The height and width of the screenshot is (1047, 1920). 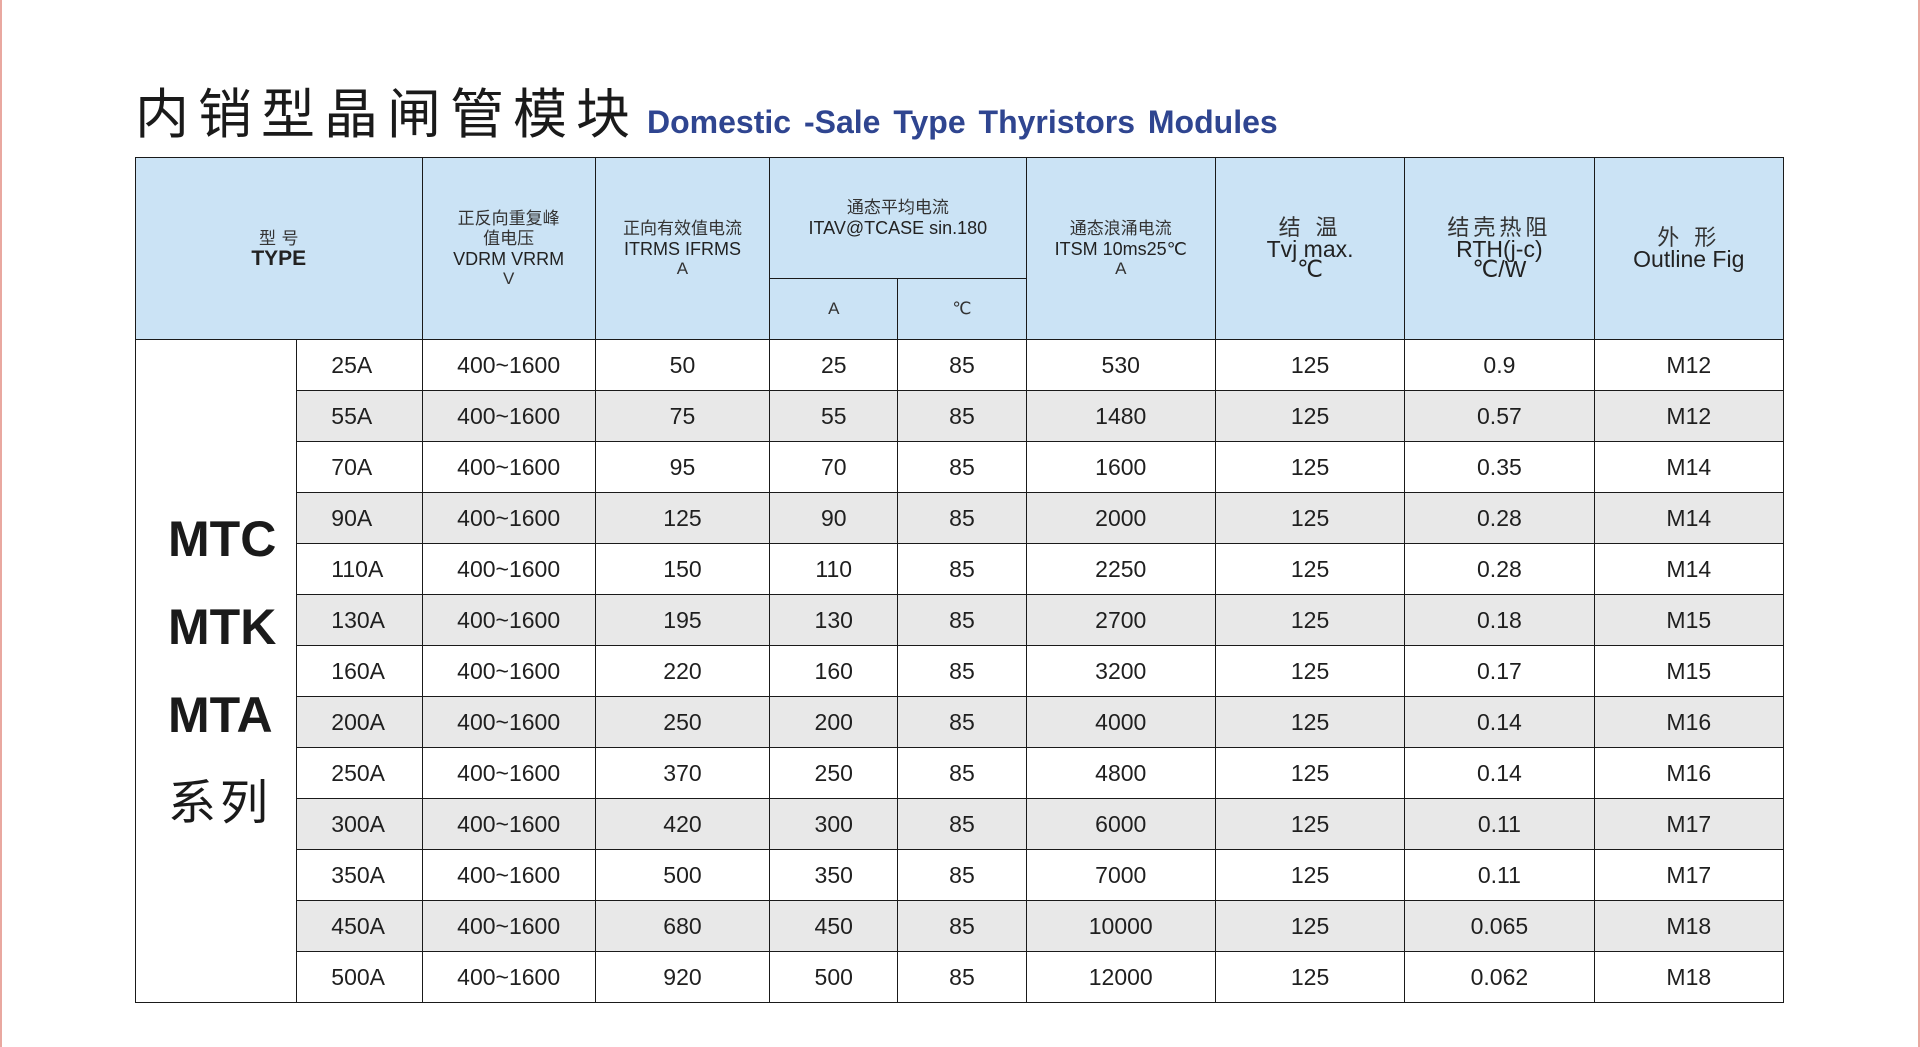 What do you see at coordinates (834, 416) in the screenshot?
I see `cell-itav: 55` at bounding box center [834, 416].